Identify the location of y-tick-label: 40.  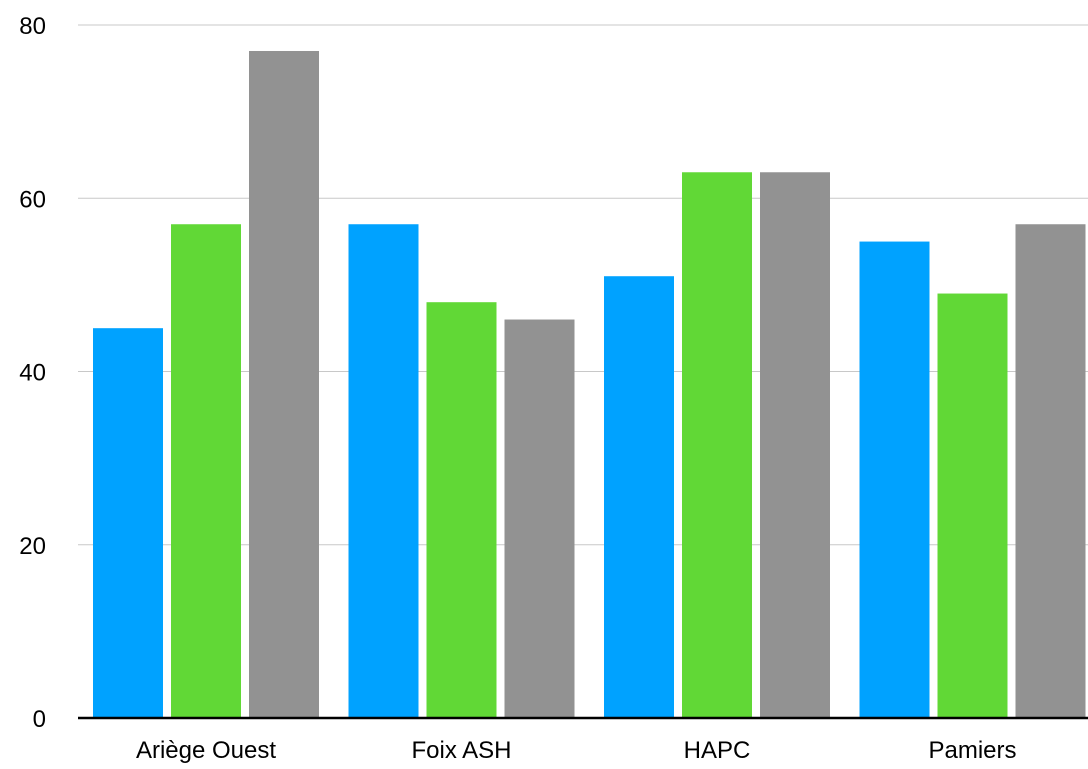
(32, 373).